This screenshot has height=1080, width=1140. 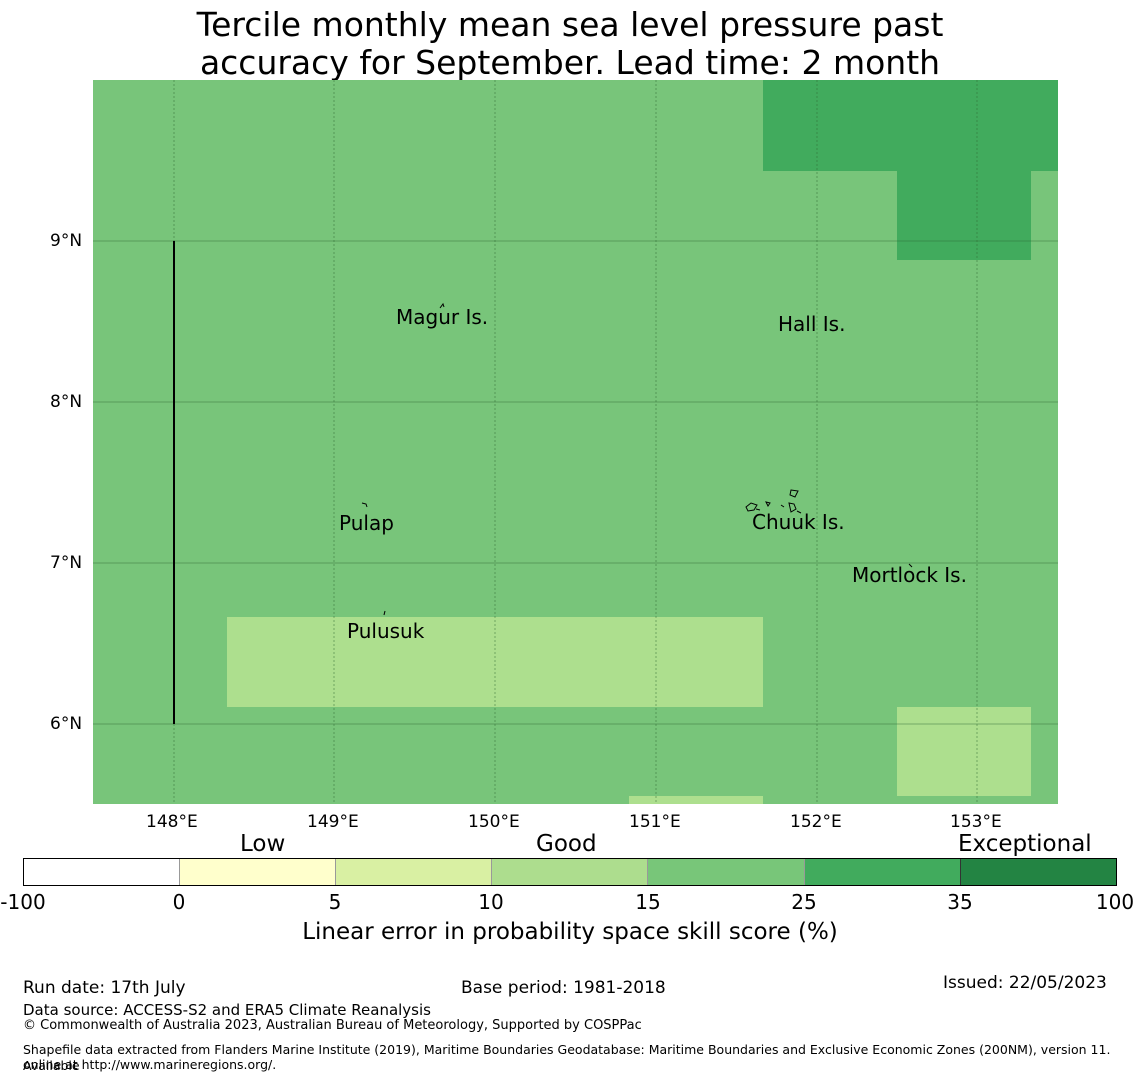 I want to click on issued-date: Issued: 22/05/2023, so click(x=1025, y=983).